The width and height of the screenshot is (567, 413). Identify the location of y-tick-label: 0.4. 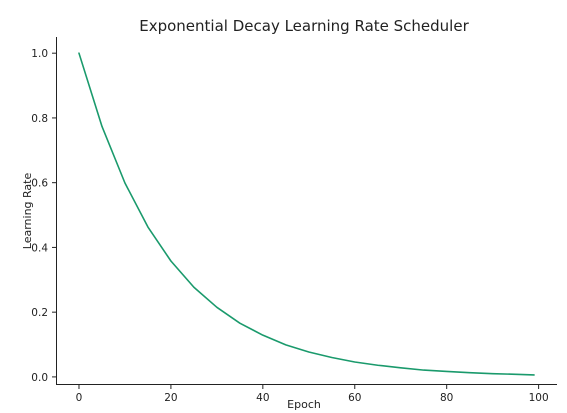
(39, 248).